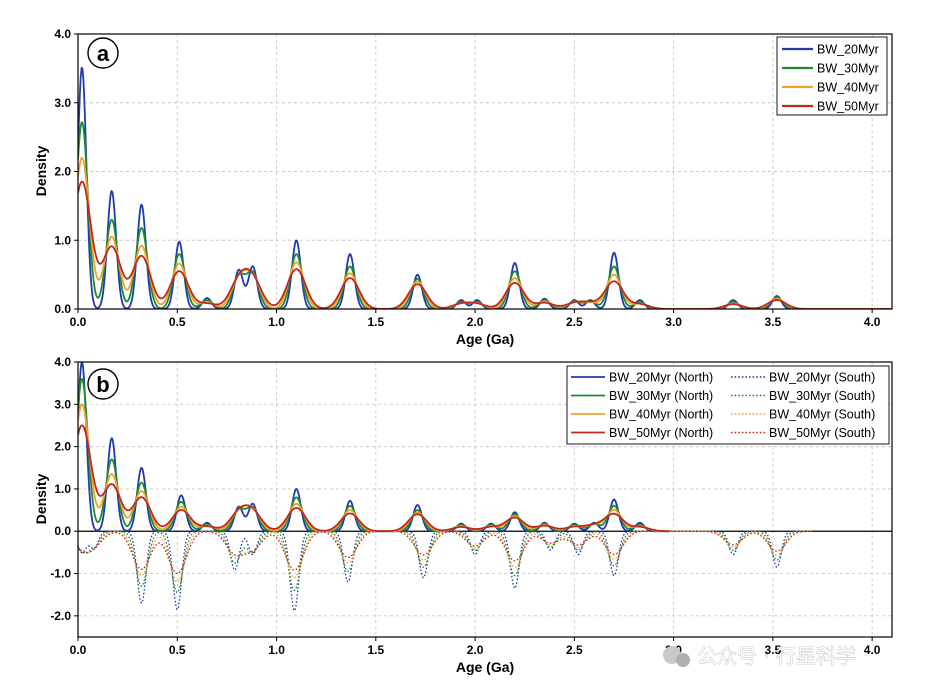  What do you see at coordinates (661, 415) in the screenshot?
I see `legend-entry: BW_40Myr (North)` at bounding box center [661, 415].